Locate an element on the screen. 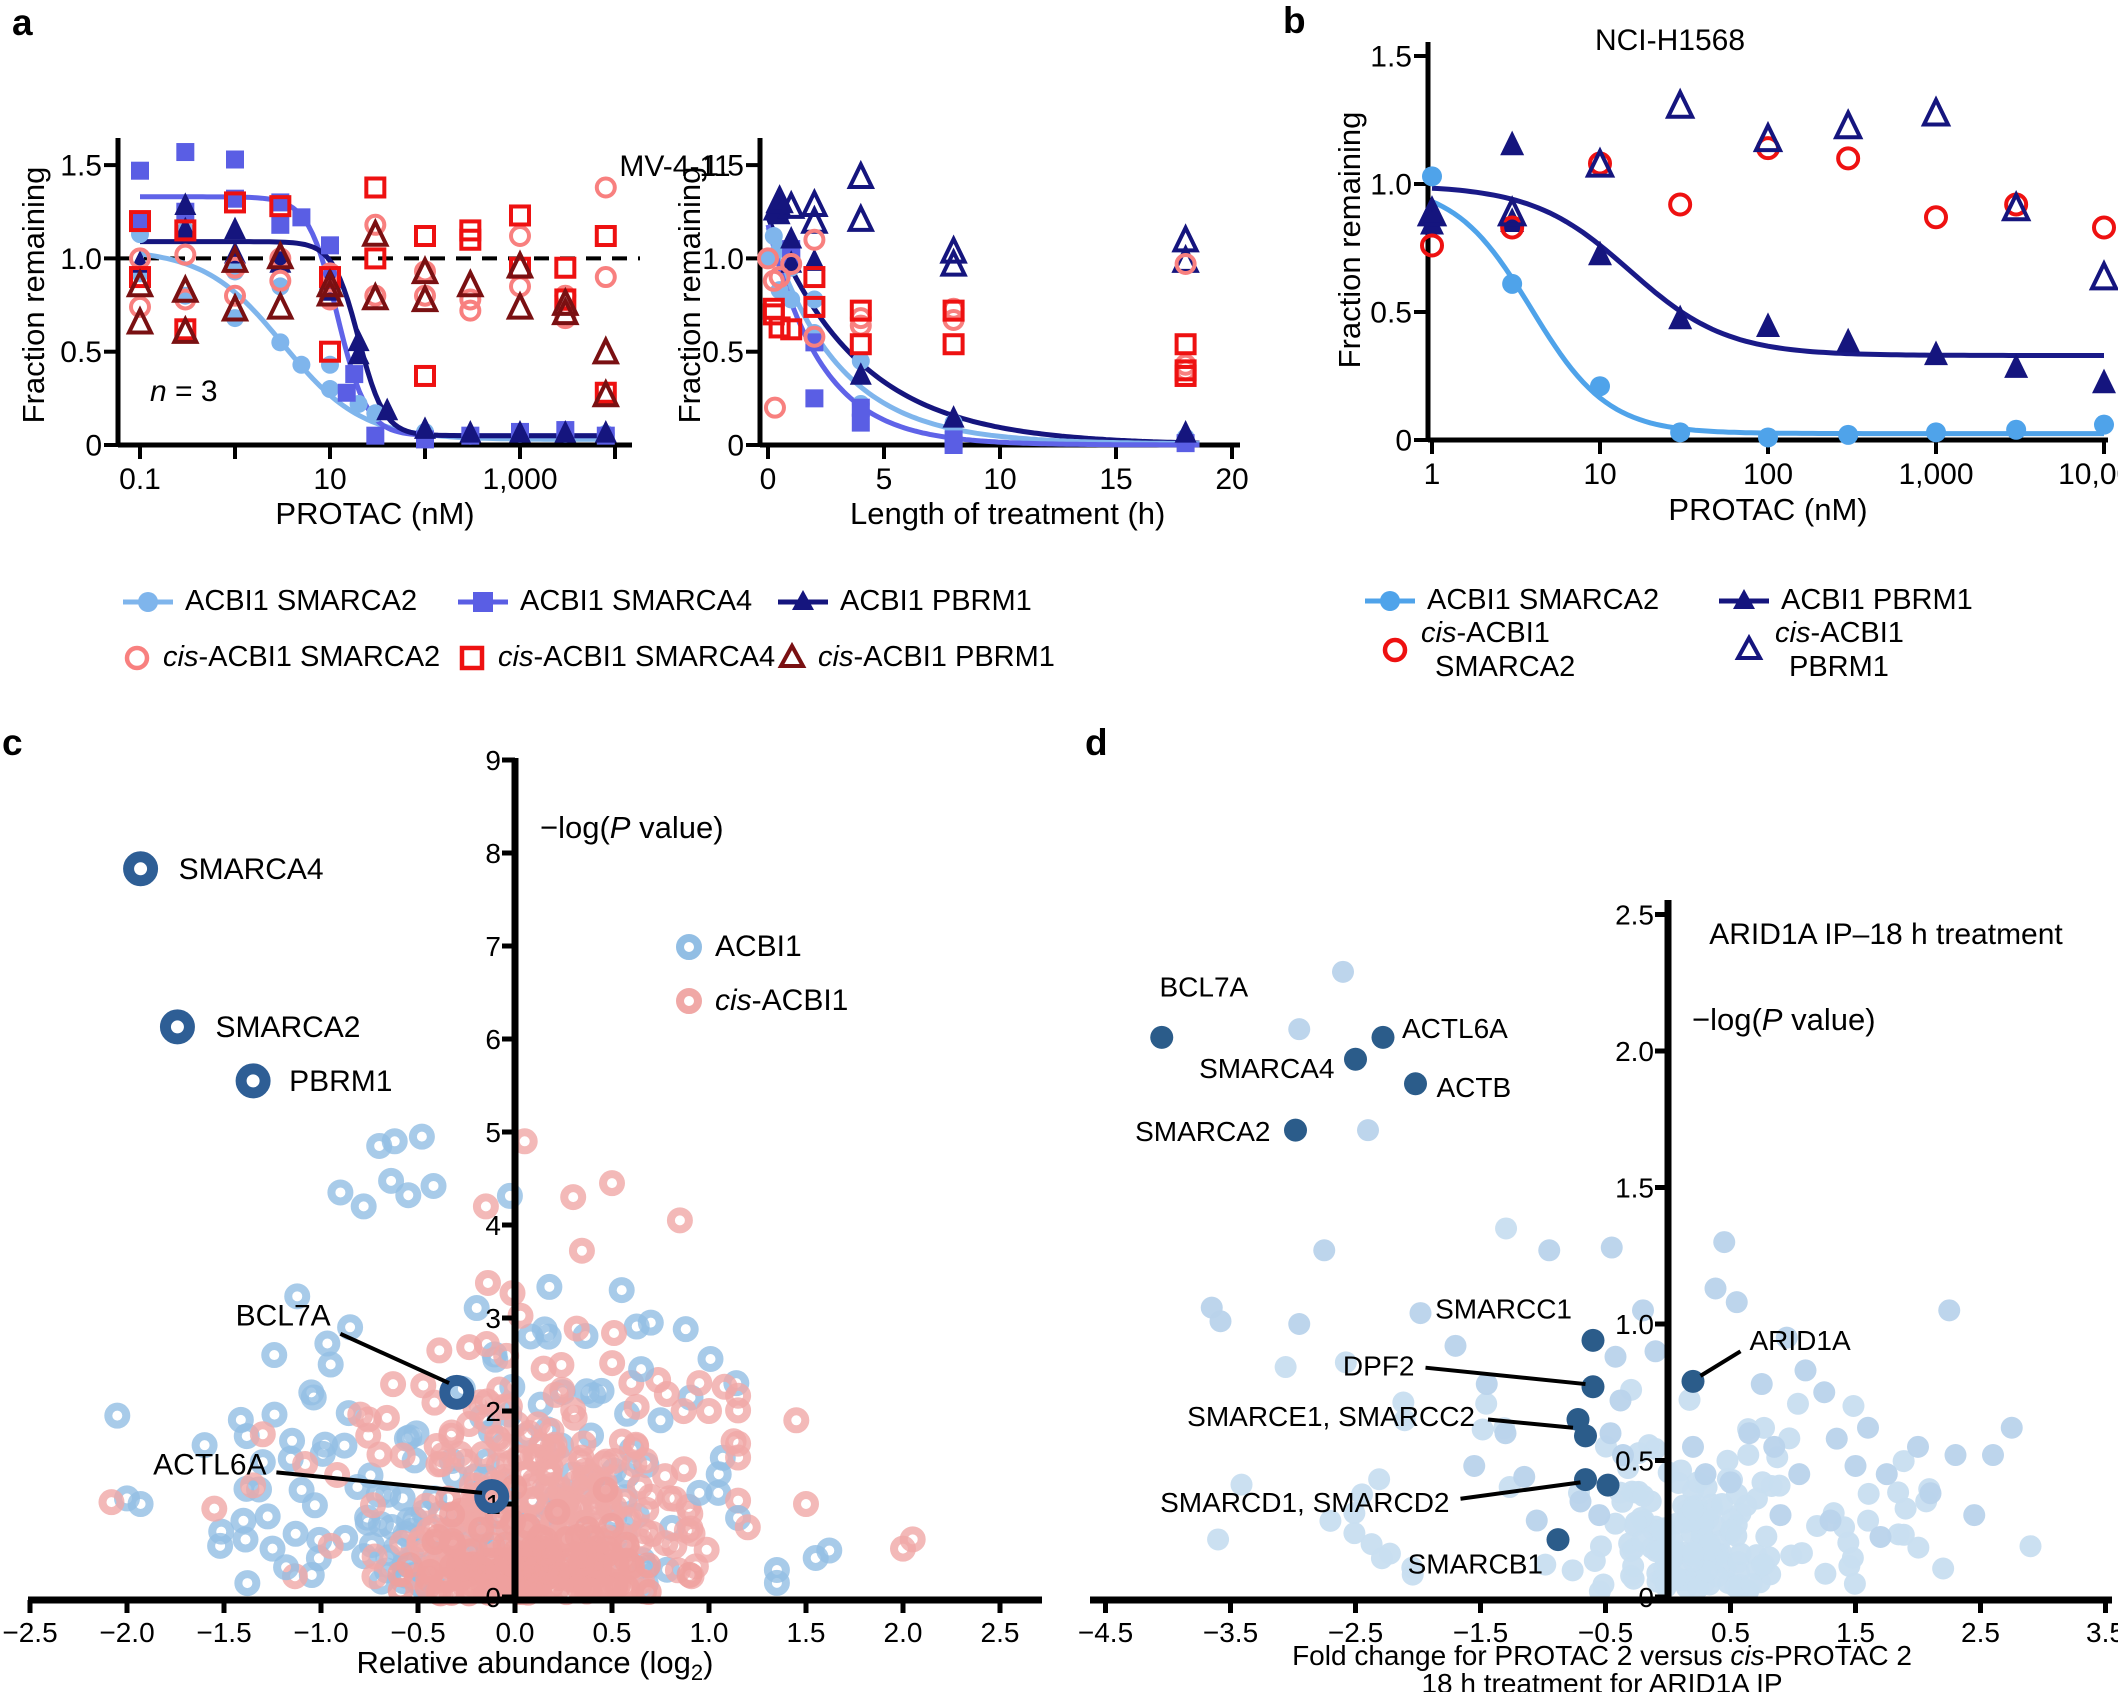 Image resolution: width=2118 pixels, height=1692 pixels. legend-item-cis-acbi1-pbrm1: cis-ACBI1 PBRM1 is located at coordinates (915, 657).